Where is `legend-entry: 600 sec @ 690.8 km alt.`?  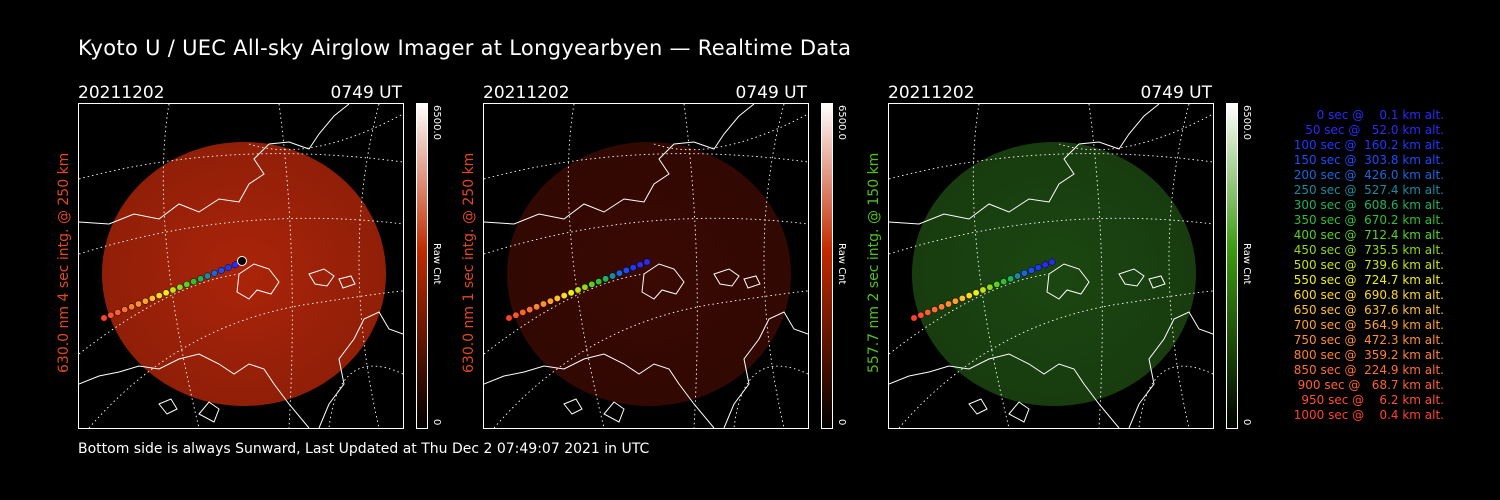
legend-entry: 600 sec @ 690.8 km alt. is located at coordinates (1366, 295).